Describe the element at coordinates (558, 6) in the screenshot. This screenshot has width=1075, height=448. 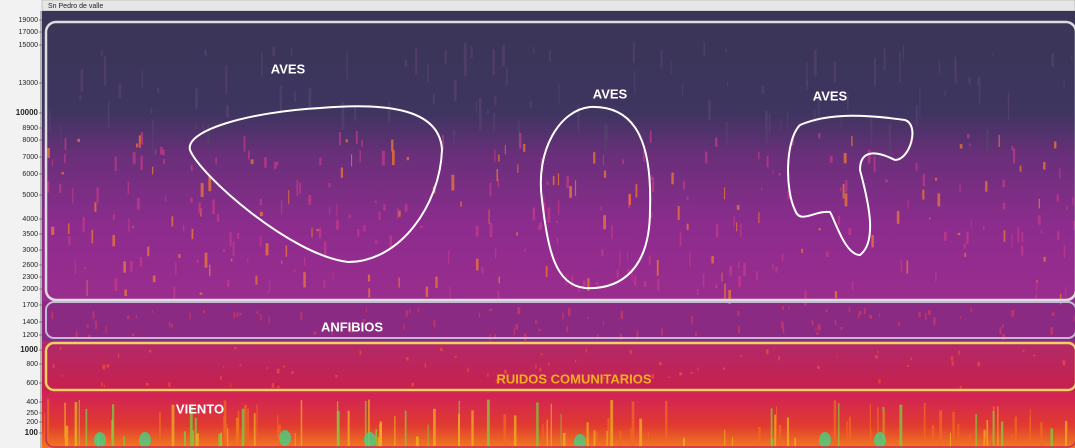
I see `title-bar` at that location.